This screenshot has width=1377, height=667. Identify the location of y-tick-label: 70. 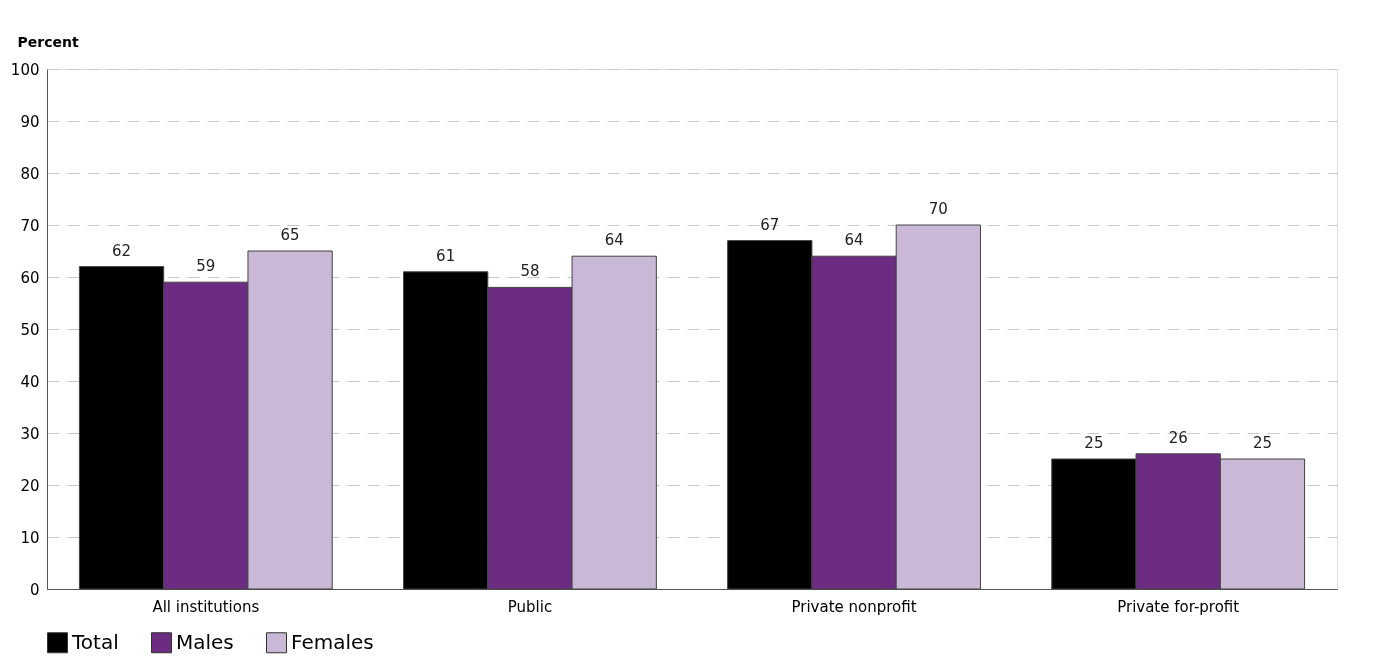
(30, 225).